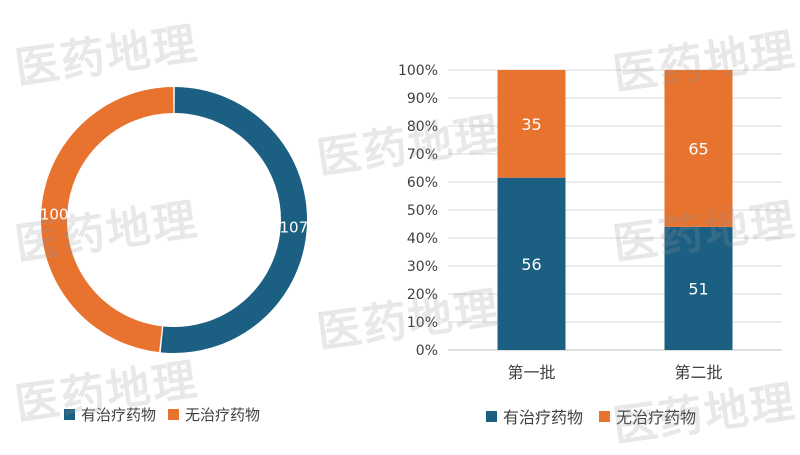 Image resolution: width=800 pixels, height=455 pixels. What do you see at coordinates (422, 99) in the screenshot?
I see `y-tick-label: 90%` at bounding box center [422, 99].